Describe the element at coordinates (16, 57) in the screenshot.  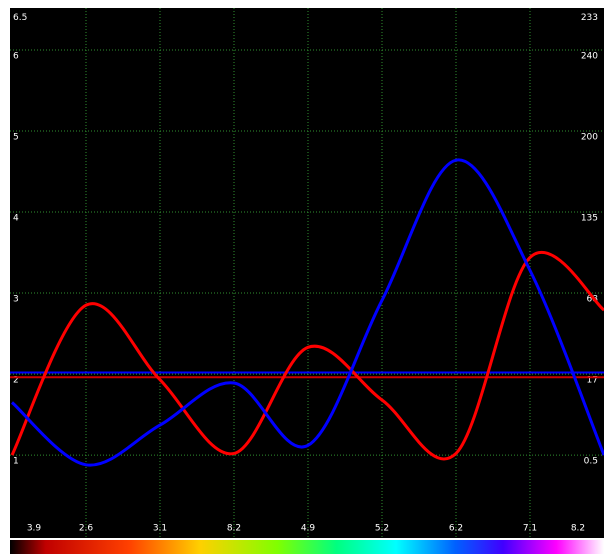
I see `y-tick-label: 6` at that location.